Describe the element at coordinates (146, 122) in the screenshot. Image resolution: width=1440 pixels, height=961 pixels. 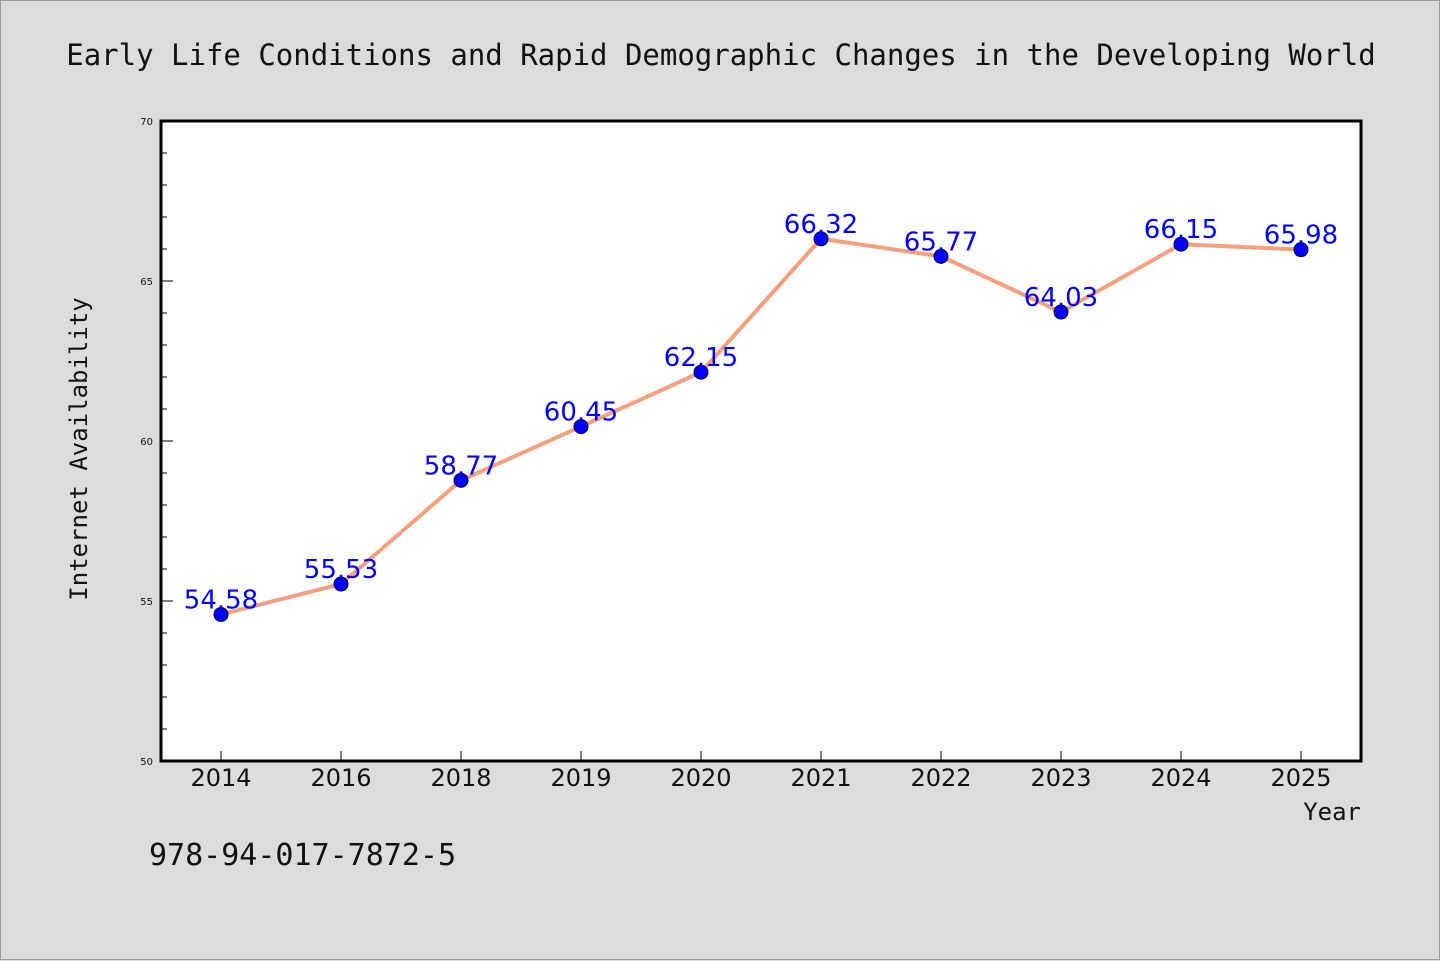
I see `y-tick-label: 70` at that location.